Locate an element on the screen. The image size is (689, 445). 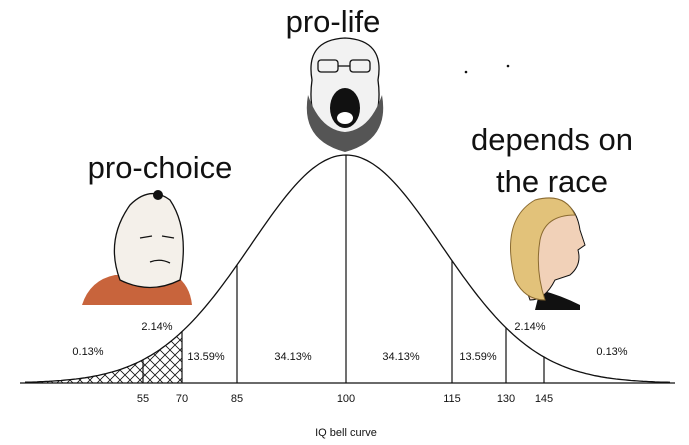
face-right is located at coordinates (548, 253).